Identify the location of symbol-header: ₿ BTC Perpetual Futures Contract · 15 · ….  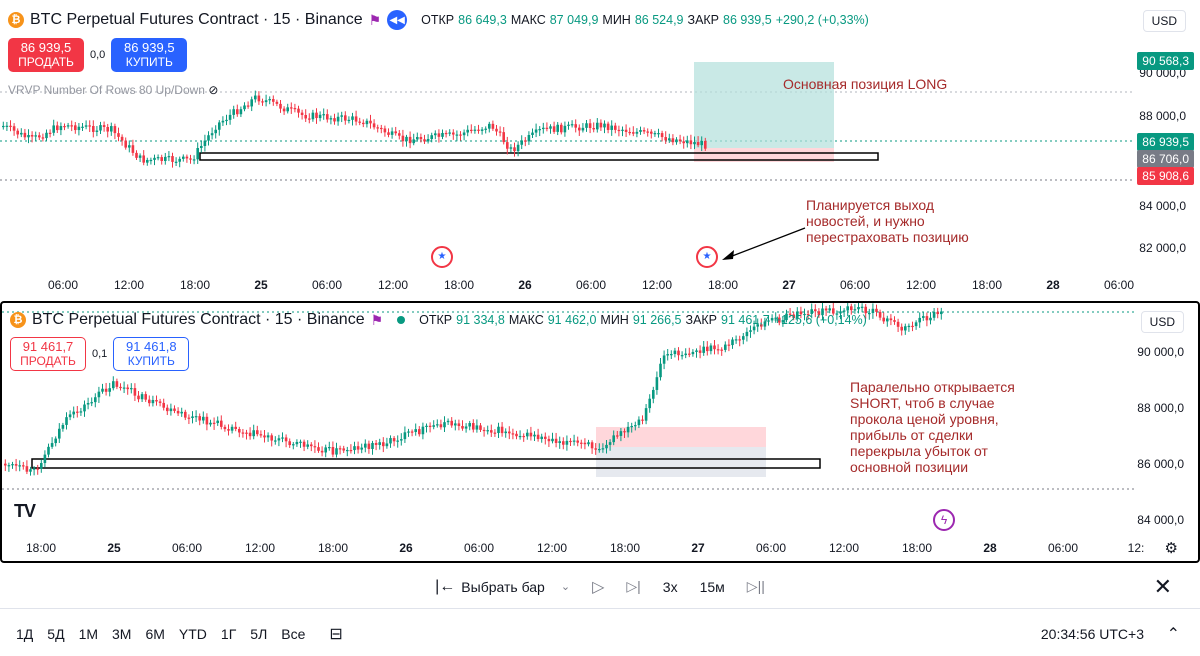
(438, 320).